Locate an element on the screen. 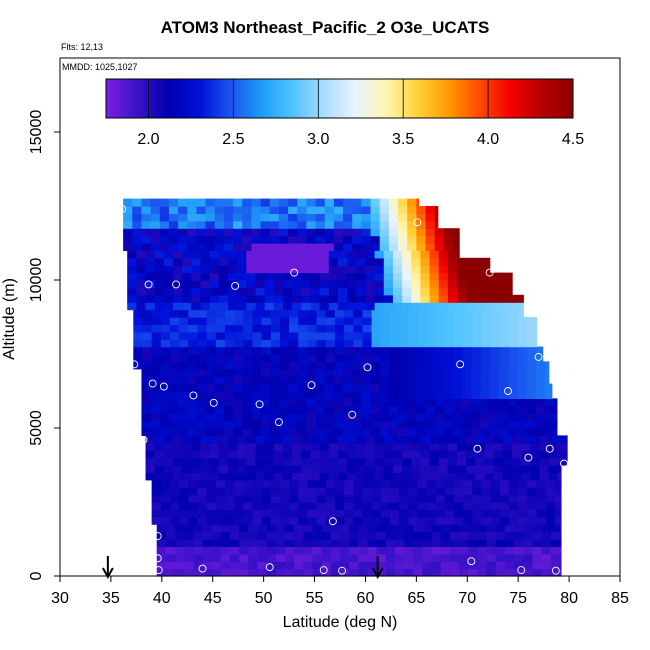  x-tick-label: 35 is located at coordinates (111, 598).